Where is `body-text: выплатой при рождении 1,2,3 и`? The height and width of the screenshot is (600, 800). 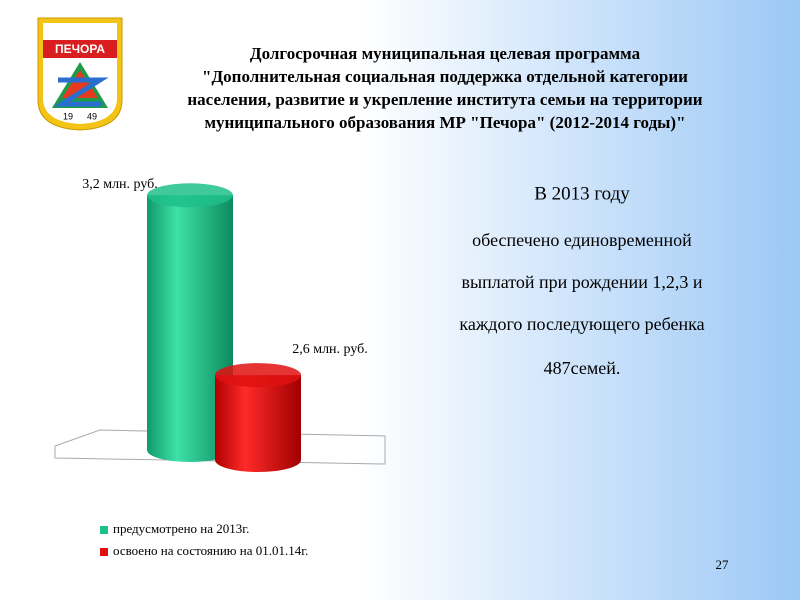 body-text: выплатой при рождении 1,2,3 и is located at coordinates (582, 282).